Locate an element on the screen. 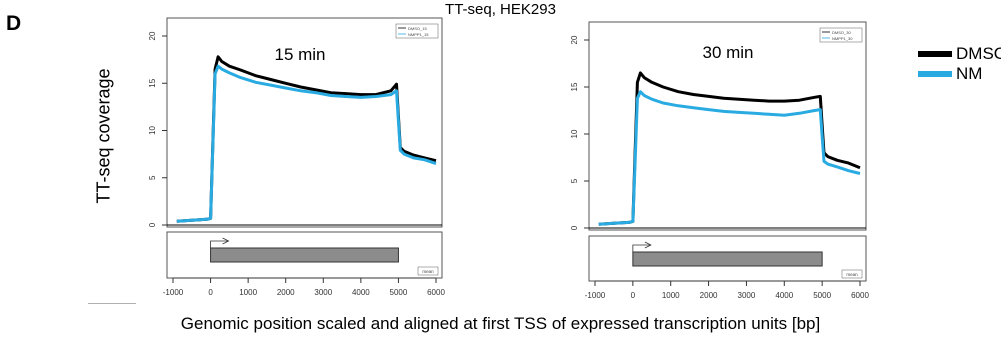  figure-title: TT-seq, HEK293 is located at coordinates (500, 9).